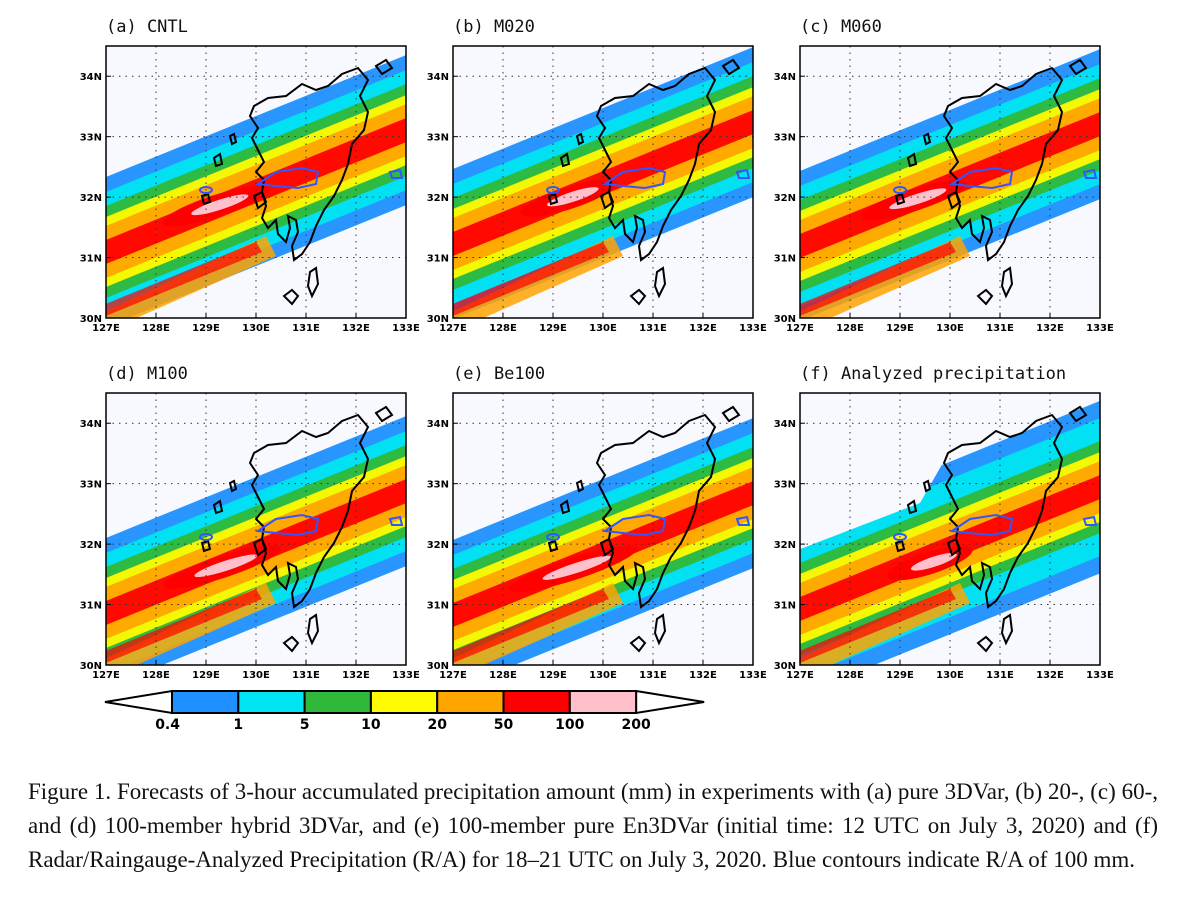  Describe the element at coordinates (404, 711) in the screenshot. I see `colorbar: 0.4 1 5 10 20 50 100 200` at that location.